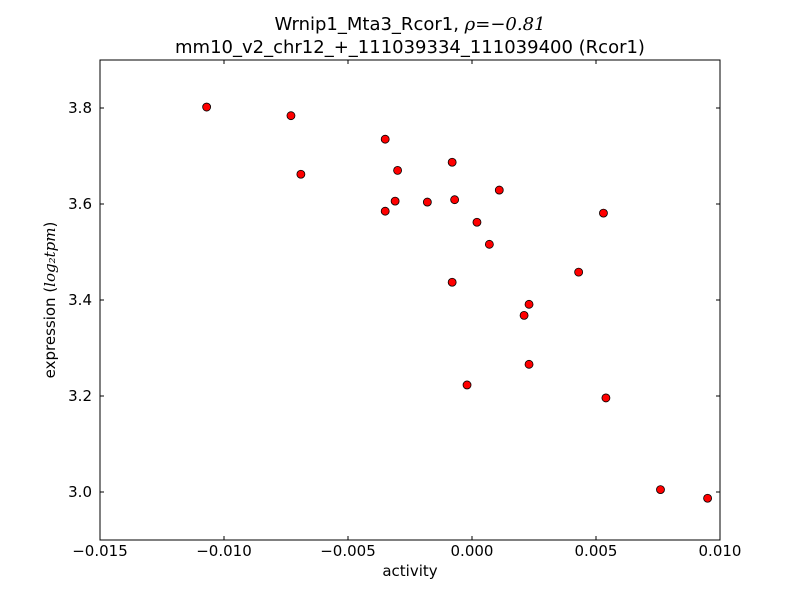 The height and width of the screenshot is (600, 800). What do you see at coordinates (470, 24) in the screenshot?
I see `rho-symbol: ρ` at bounding box center [470, 24].